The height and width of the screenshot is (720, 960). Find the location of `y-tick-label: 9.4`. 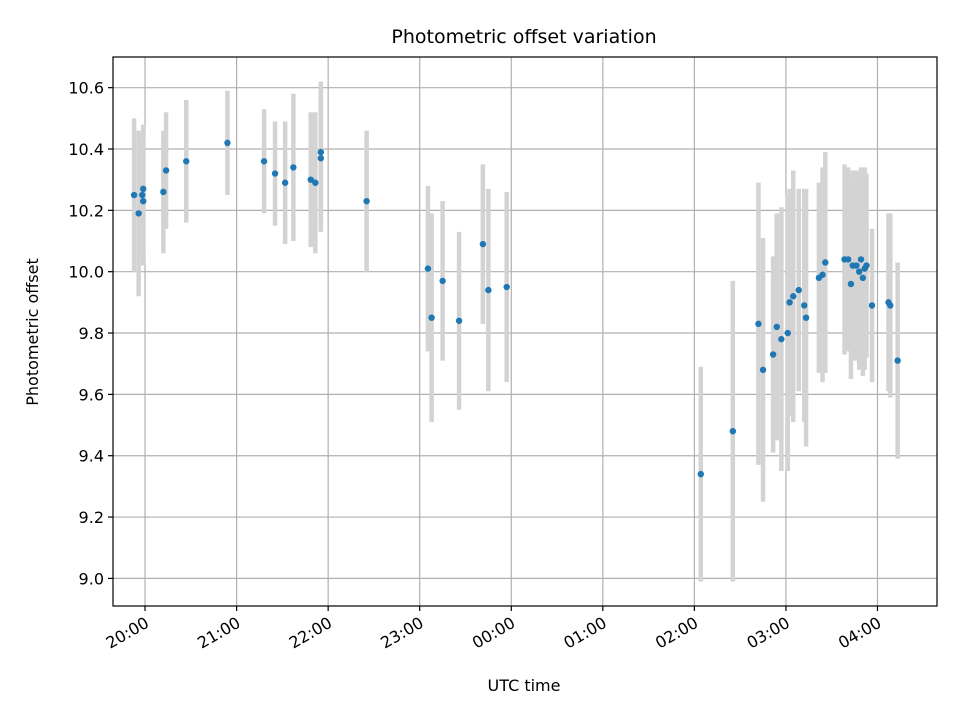

y-tick-label: 9.4 is located at coordinates (91, 456).